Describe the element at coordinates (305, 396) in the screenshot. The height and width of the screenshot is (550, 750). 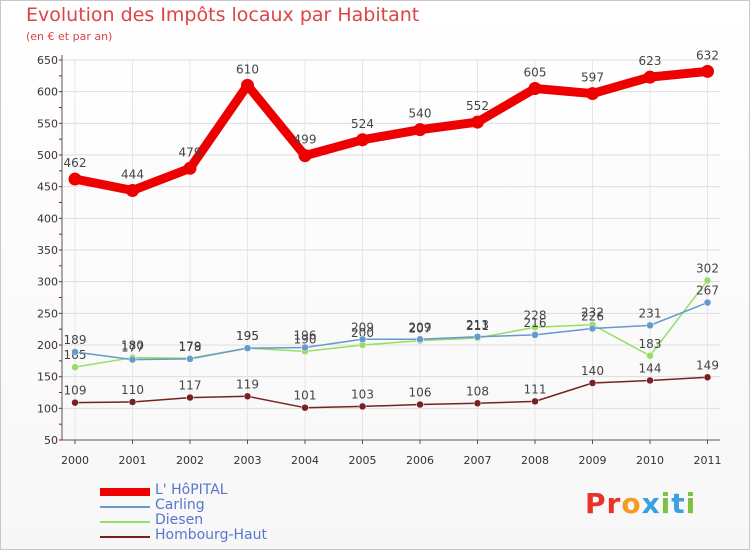
I see `data-label: 101` at that location.